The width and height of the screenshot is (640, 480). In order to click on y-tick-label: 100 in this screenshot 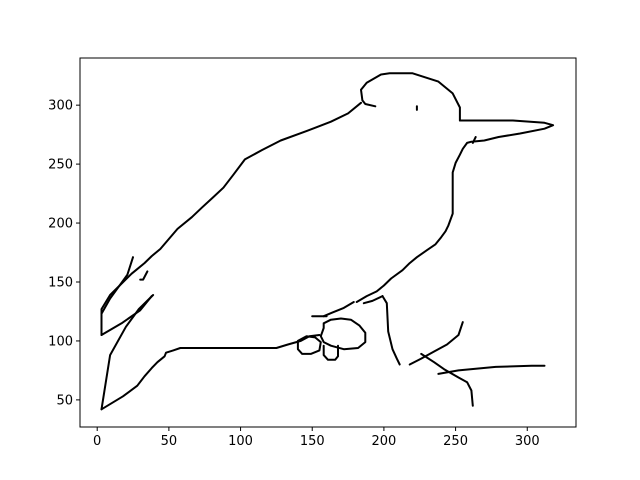, I will do `click(60, 341)`.